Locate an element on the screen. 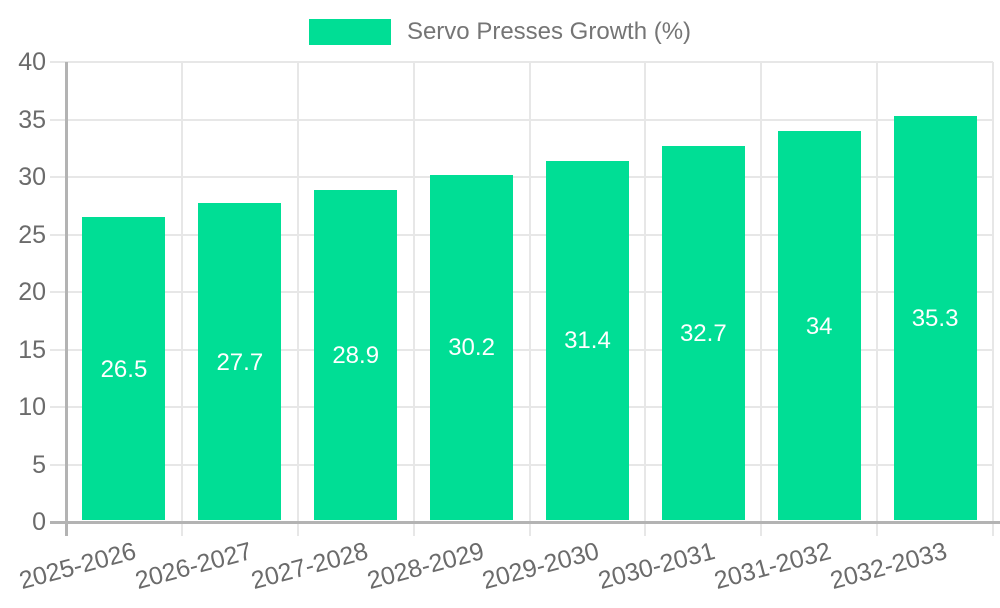 The width and height of the screenshot is (1000, 608). y-tick-label: 30 is located at coordinates (32, 177).